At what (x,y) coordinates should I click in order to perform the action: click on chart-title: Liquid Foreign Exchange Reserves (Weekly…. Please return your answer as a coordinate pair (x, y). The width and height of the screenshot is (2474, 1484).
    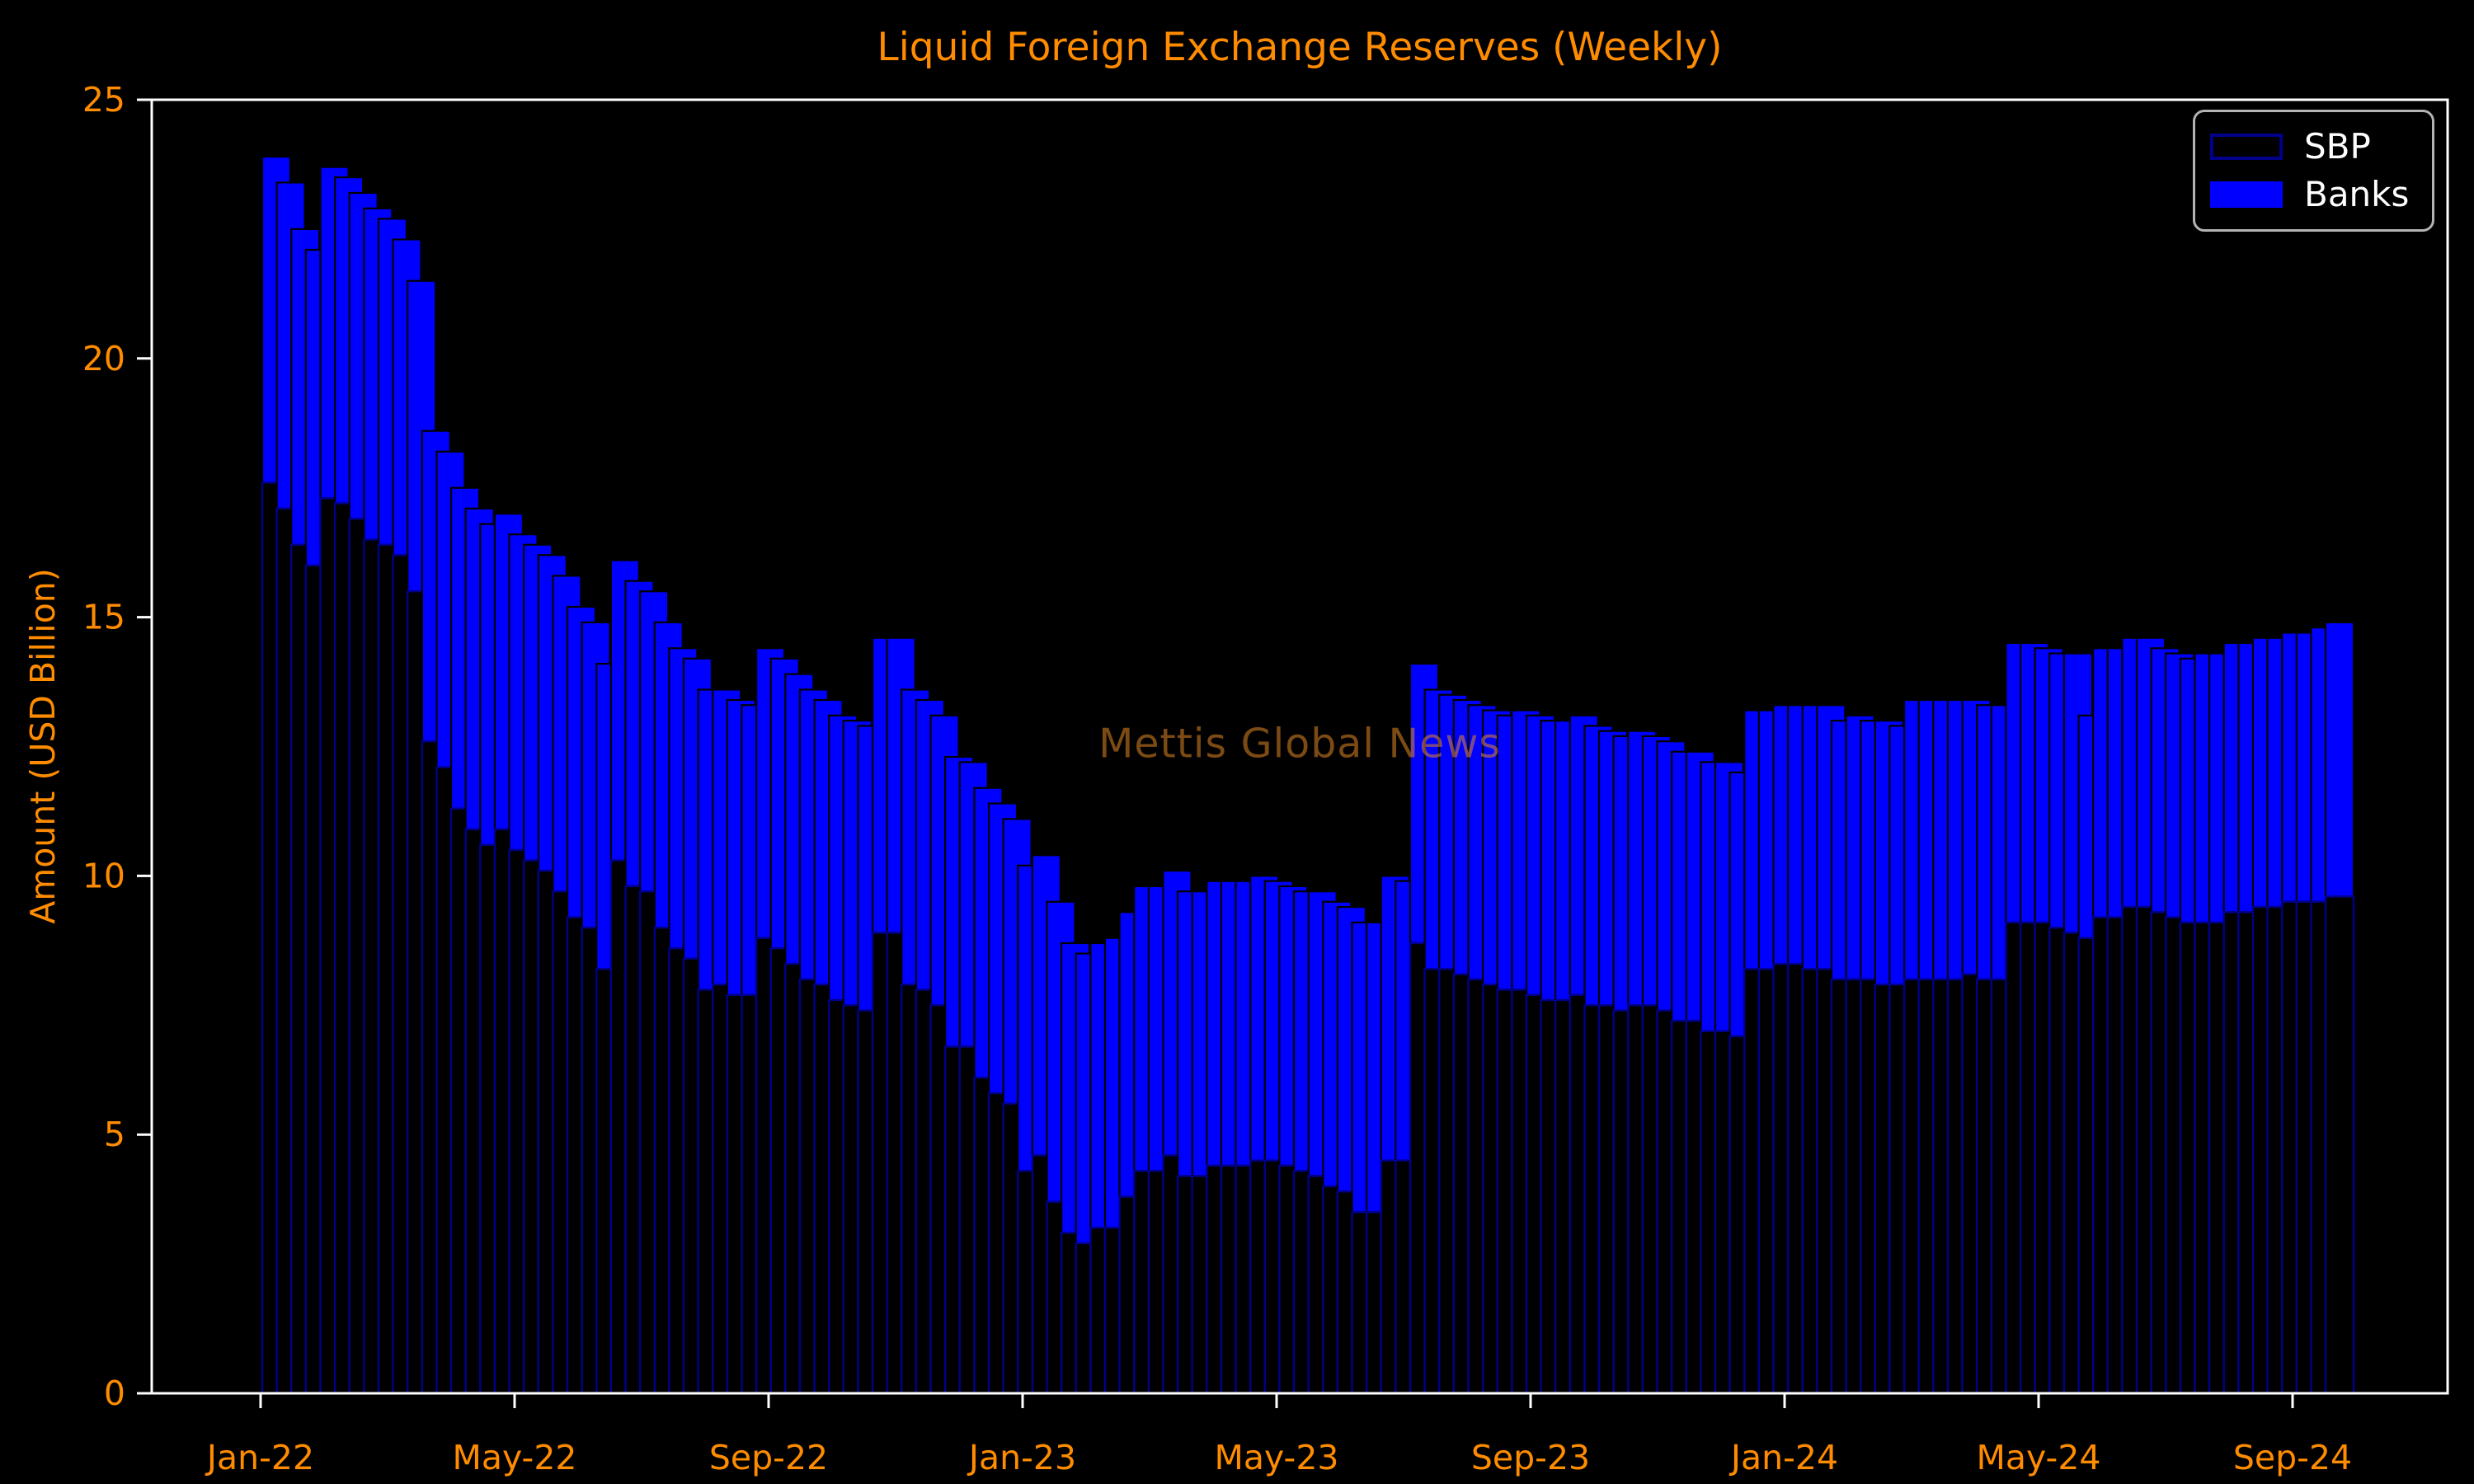
    Looking at the image, I should click on (1300, 47).